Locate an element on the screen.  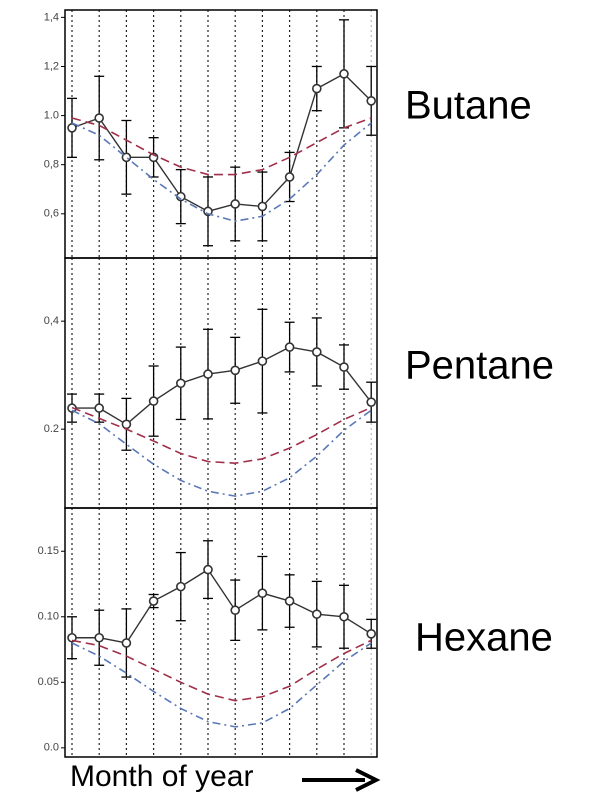
x-axis-label: Month of year is located at coordinates (161, 776).